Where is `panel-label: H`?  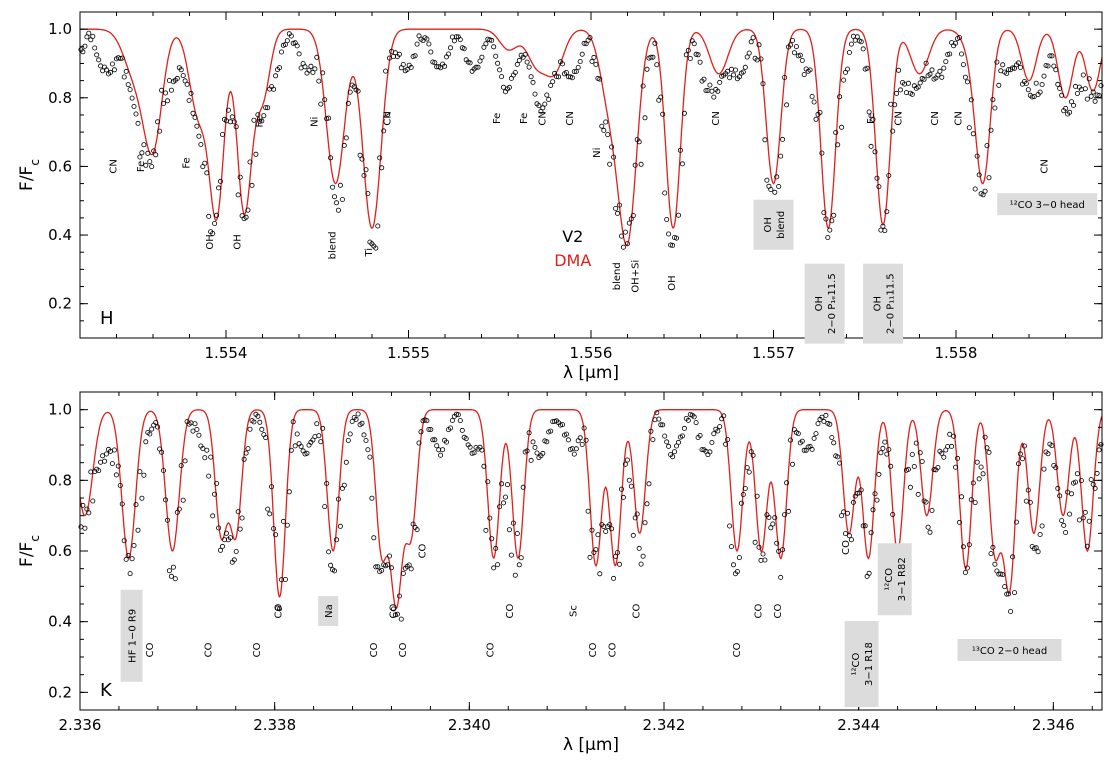
panel-label: H is located at coordinates (107, 318).